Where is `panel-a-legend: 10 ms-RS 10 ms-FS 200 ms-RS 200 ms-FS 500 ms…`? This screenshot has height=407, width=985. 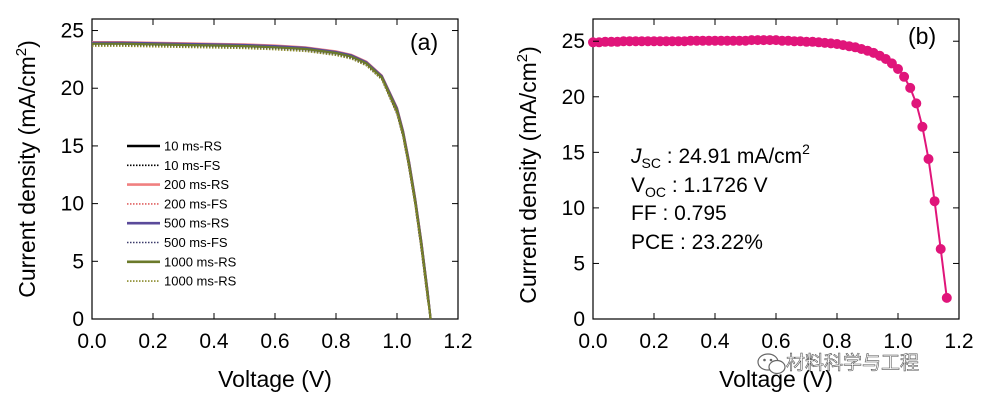
panel-a-legend: 10 ms-RS 10 ms-FS 200 ms-RS 200 ms-FS 500 ms… is located at coordinates (182, 214).